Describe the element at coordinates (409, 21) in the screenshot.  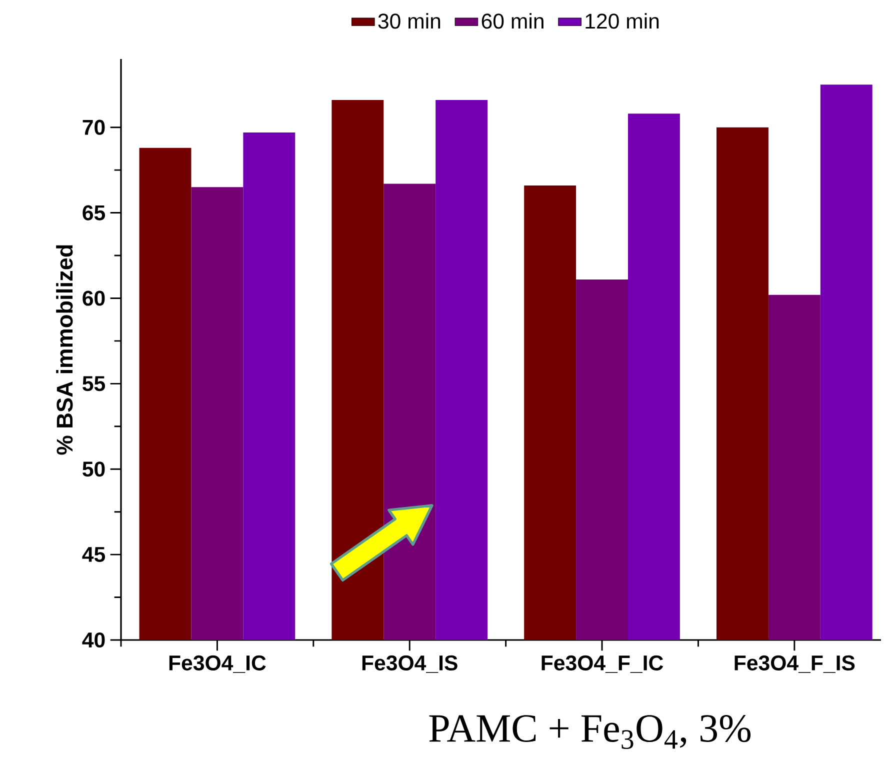
I see `legend-label: 30 min` at that location.